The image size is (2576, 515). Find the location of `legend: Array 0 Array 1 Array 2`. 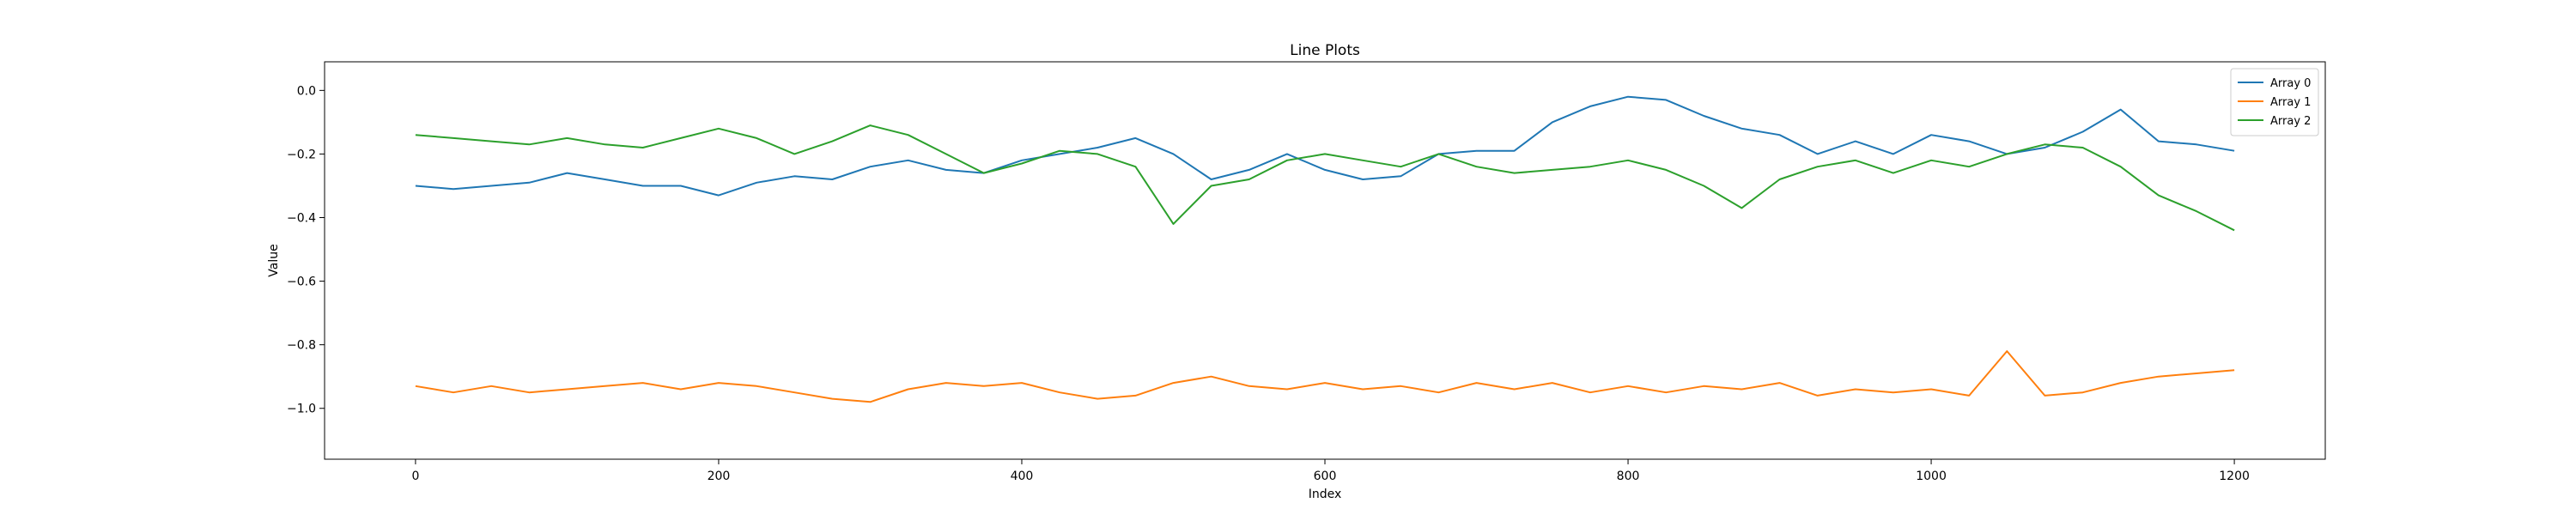

legend: Array 0 Array 1 Array 2 is located at coordinates (2274, 102).